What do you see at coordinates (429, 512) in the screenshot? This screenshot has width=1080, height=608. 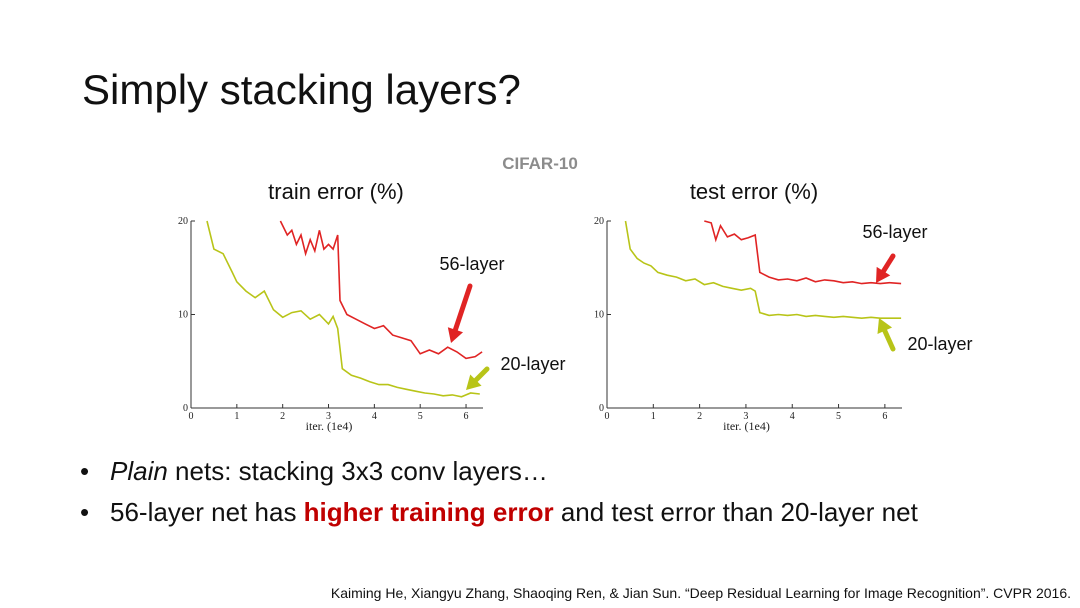 I see `bullet-part: higher training error` at bounding box center [429, 512].